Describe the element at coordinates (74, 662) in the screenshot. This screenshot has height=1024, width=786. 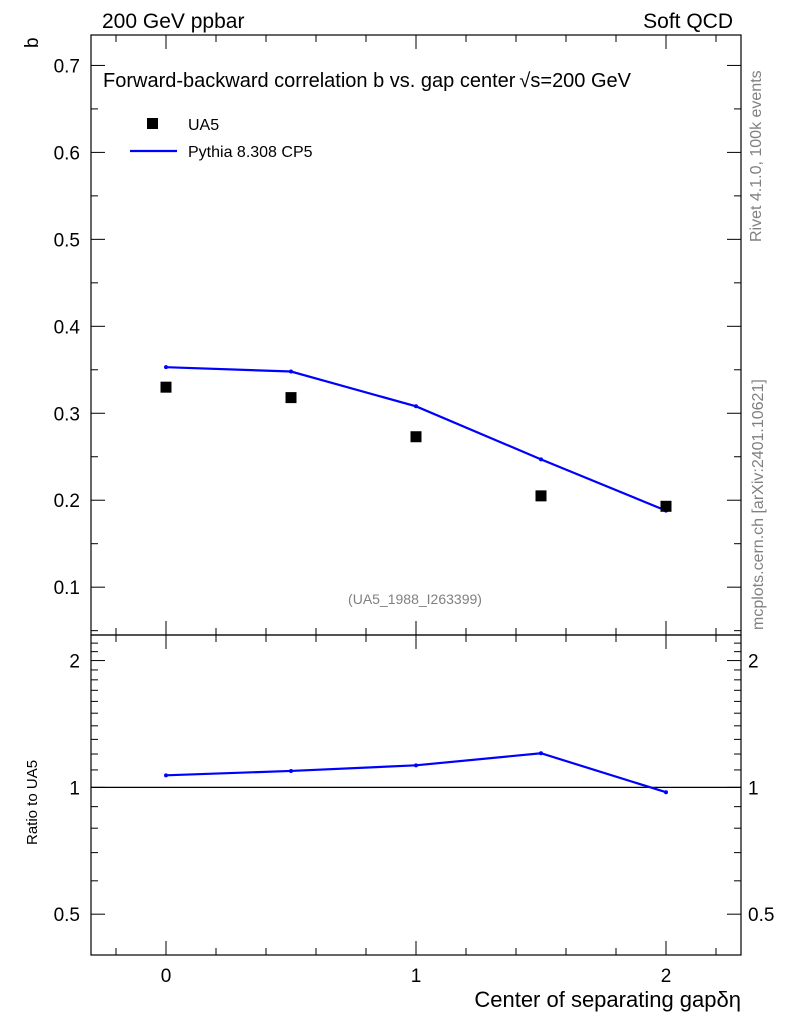
I see `ratio-ytick-label-left: 2` at that location.